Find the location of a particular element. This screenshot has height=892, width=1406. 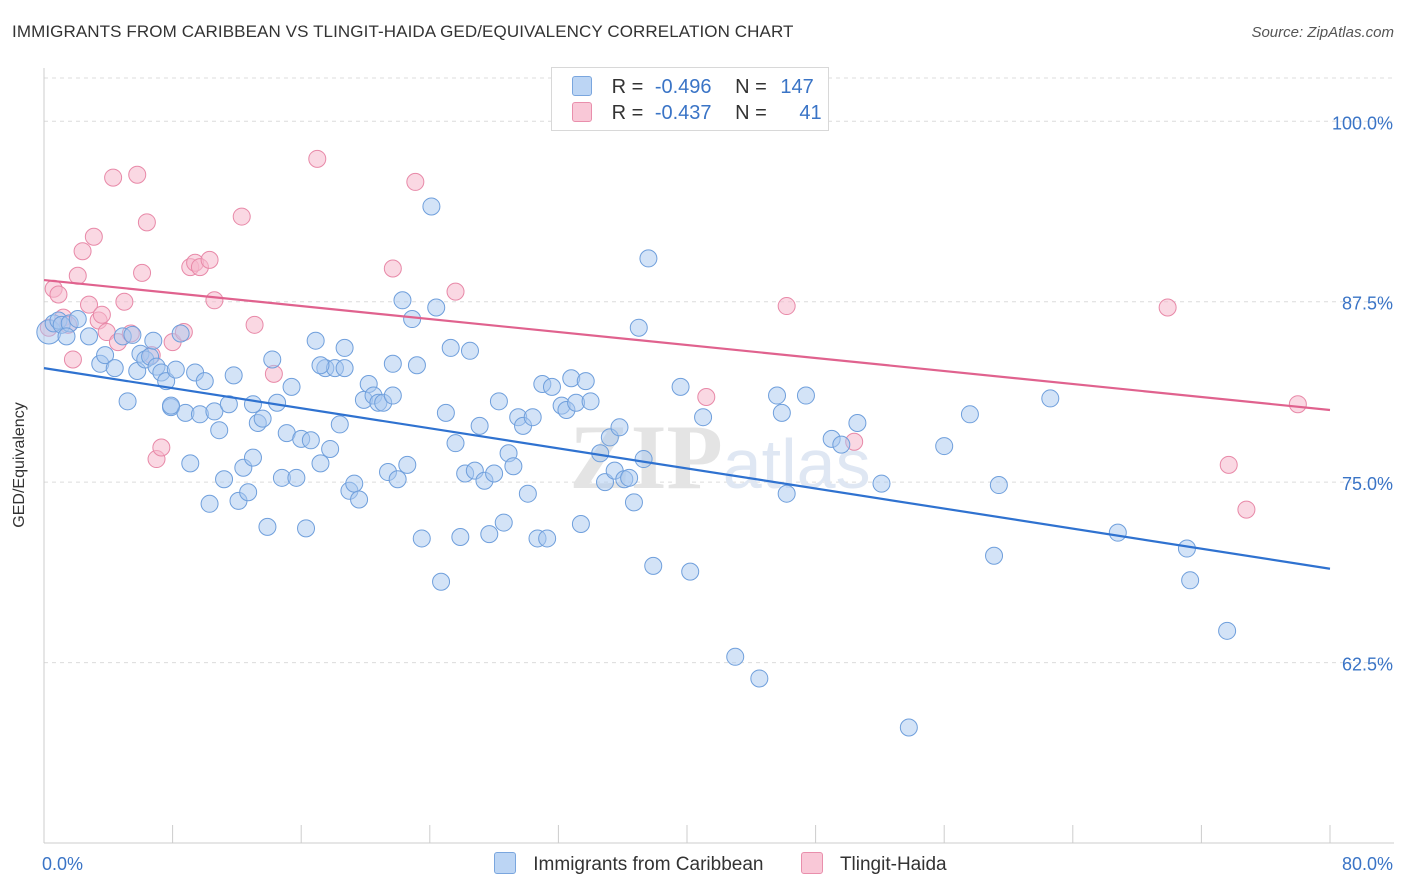

legend-n-value: 147 is located at coordinates (797, 87).